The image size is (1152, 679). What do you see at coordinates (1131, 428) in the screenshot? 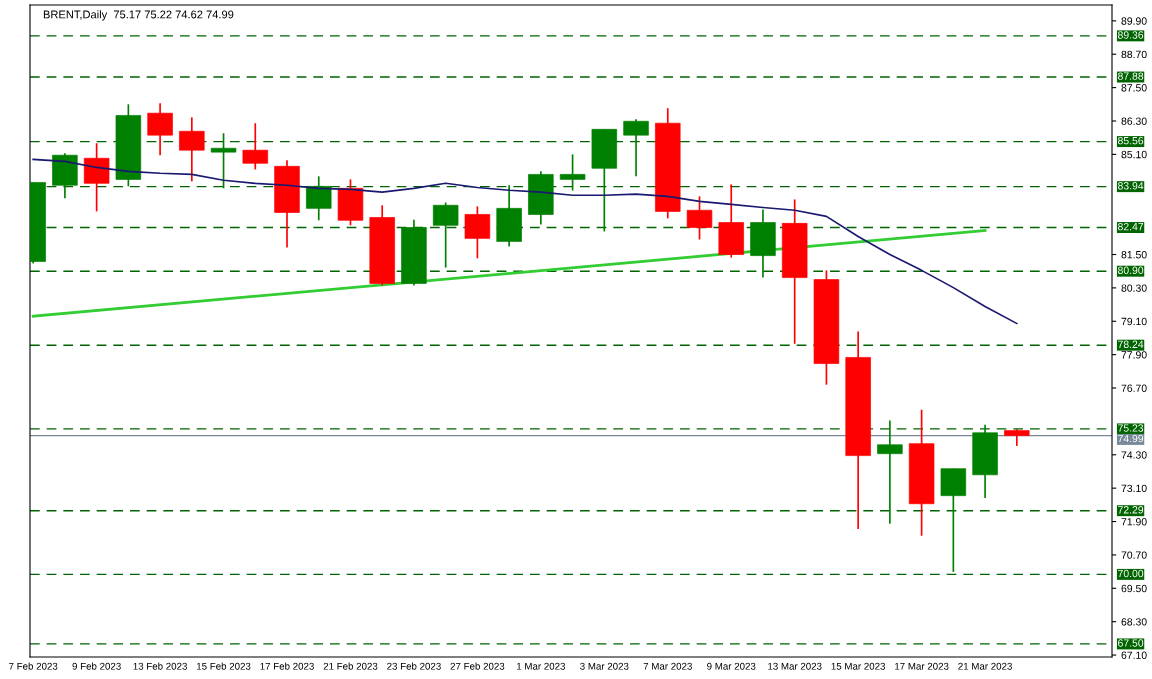
I see `ref-line-label: 75.23` at bounding box center [1131, 428].